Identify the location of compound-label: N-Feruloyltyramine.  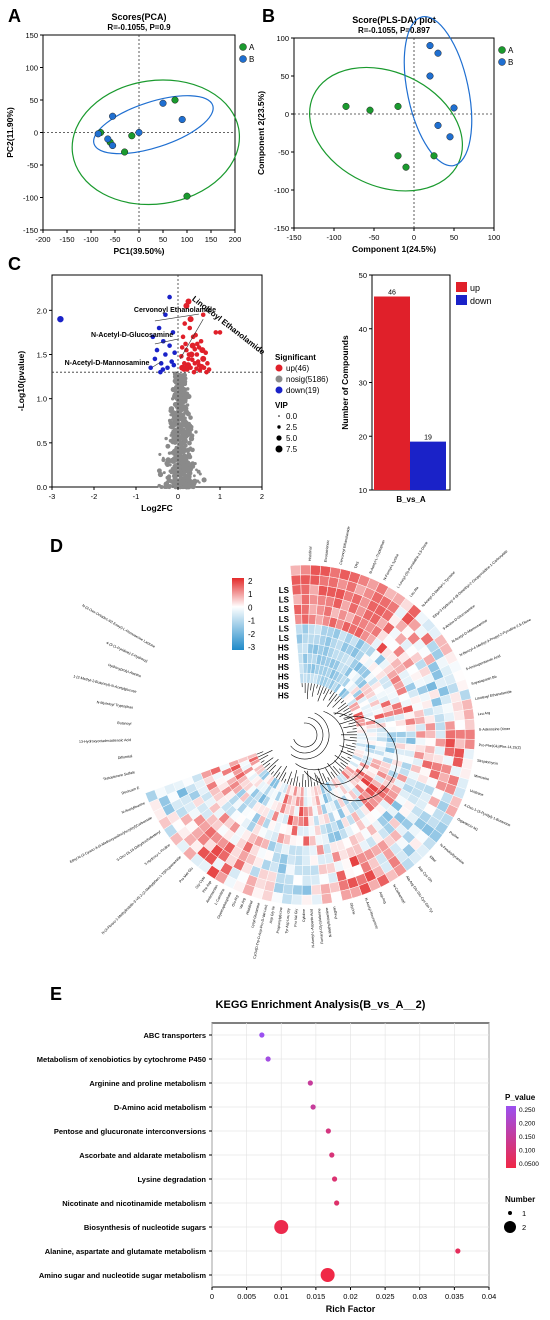
(452, 854).